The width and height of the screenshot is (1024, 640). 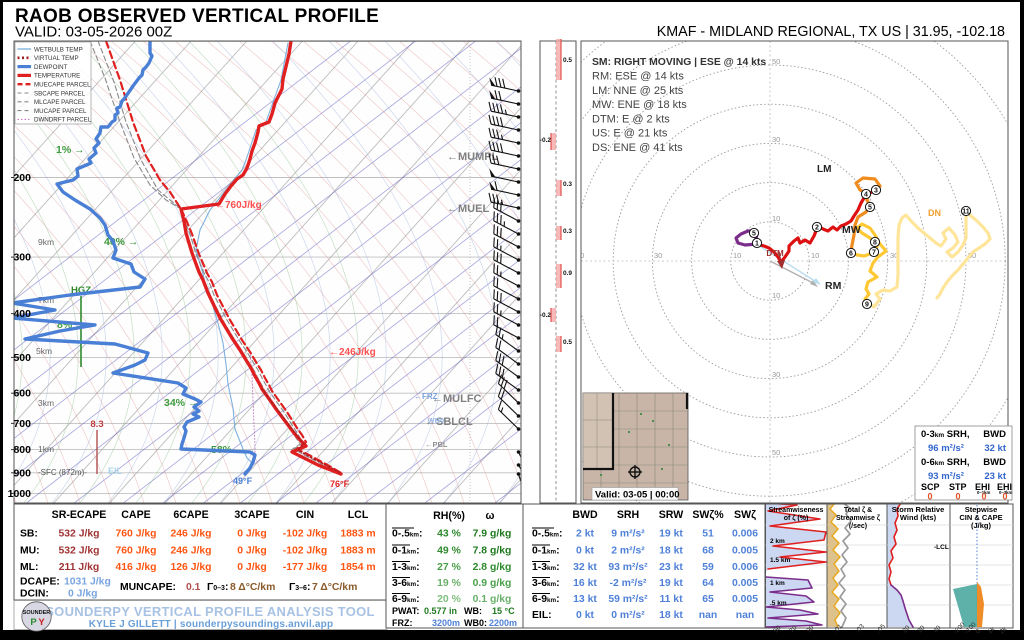 What do you see at coordinates (775, 253) in the screenshot?
I see `svg-text: DTM` at bounding box center [775, 253].